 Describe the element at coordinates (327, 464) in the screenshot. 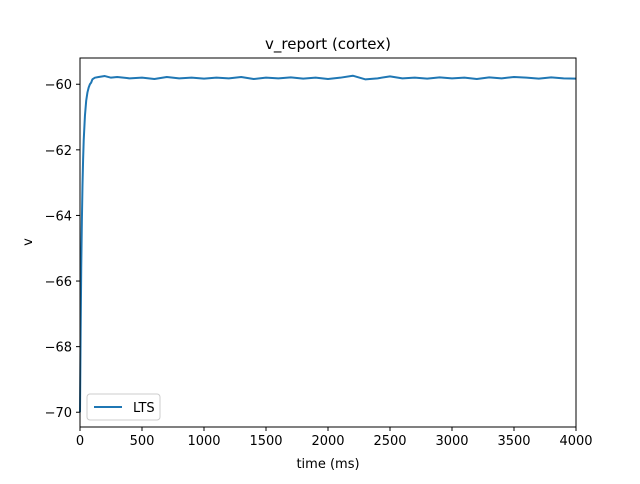

I see `x-axis-label: time (ms)` at that location.